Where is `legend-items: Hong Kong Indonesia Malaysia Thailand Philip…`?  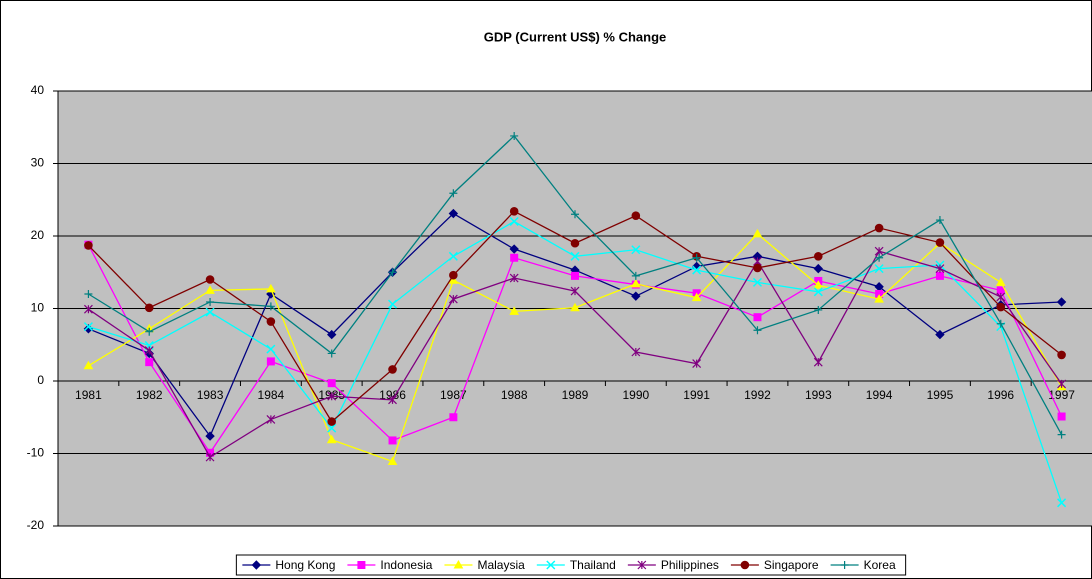
legend-items: Hong Kong Indonesia Malaysia Thailand Philip… is located at coordinates (569, 565).